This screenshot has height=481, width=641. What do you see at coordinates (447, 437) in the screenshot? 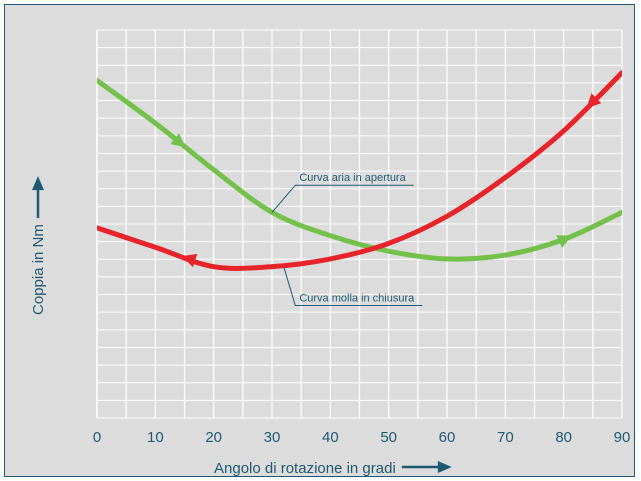
I see `x-tick-label: 60` at bounding box center [447, 437].